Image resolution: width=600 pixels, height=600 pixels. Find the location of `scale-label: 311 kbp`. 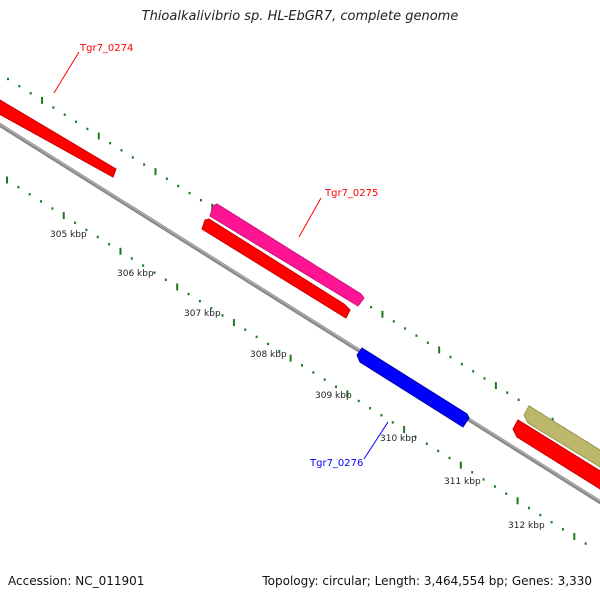

scale-label: 311 kbp is located at coordinates (462, 482).